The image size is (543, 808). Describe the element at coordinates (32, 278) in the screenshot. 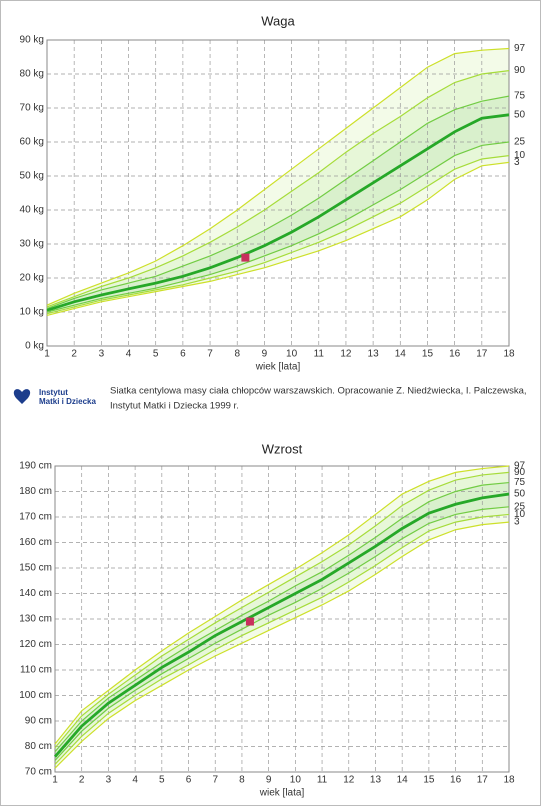

I see `y-tick-label: 20 kg` at that location.